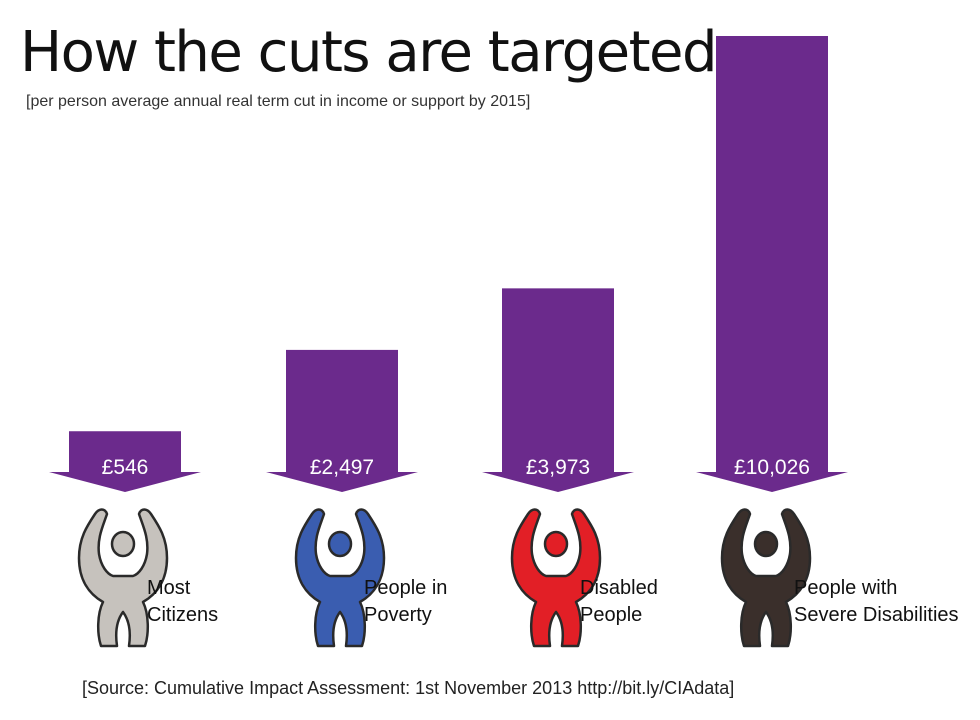 The width and height of the screenshot is (980, 720). What do you see at coordinates (405, 601) in the screenshot?
I see `category-label: People in Poverty` at bounding box center [405, 601].